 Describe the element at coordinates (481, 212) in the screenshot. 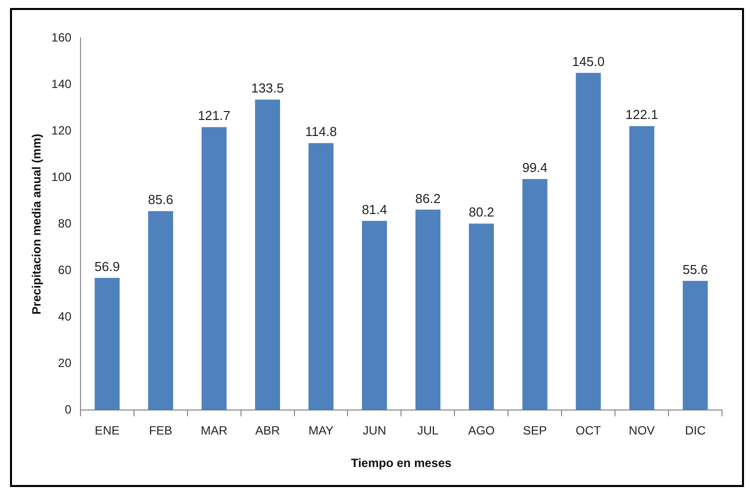

I see `data-label: 80.2` at that location.